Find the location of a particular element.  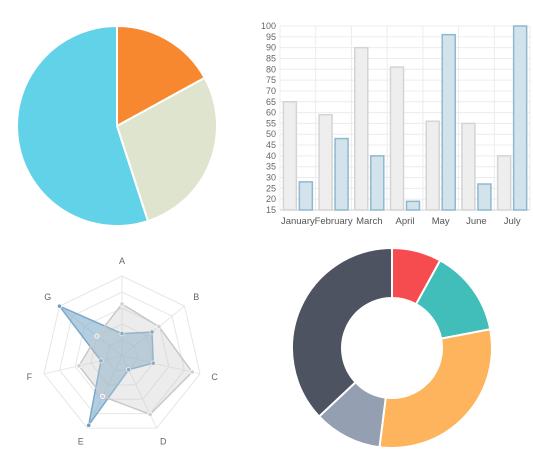

x-tick-label: May is located at coordinates (441, 221).